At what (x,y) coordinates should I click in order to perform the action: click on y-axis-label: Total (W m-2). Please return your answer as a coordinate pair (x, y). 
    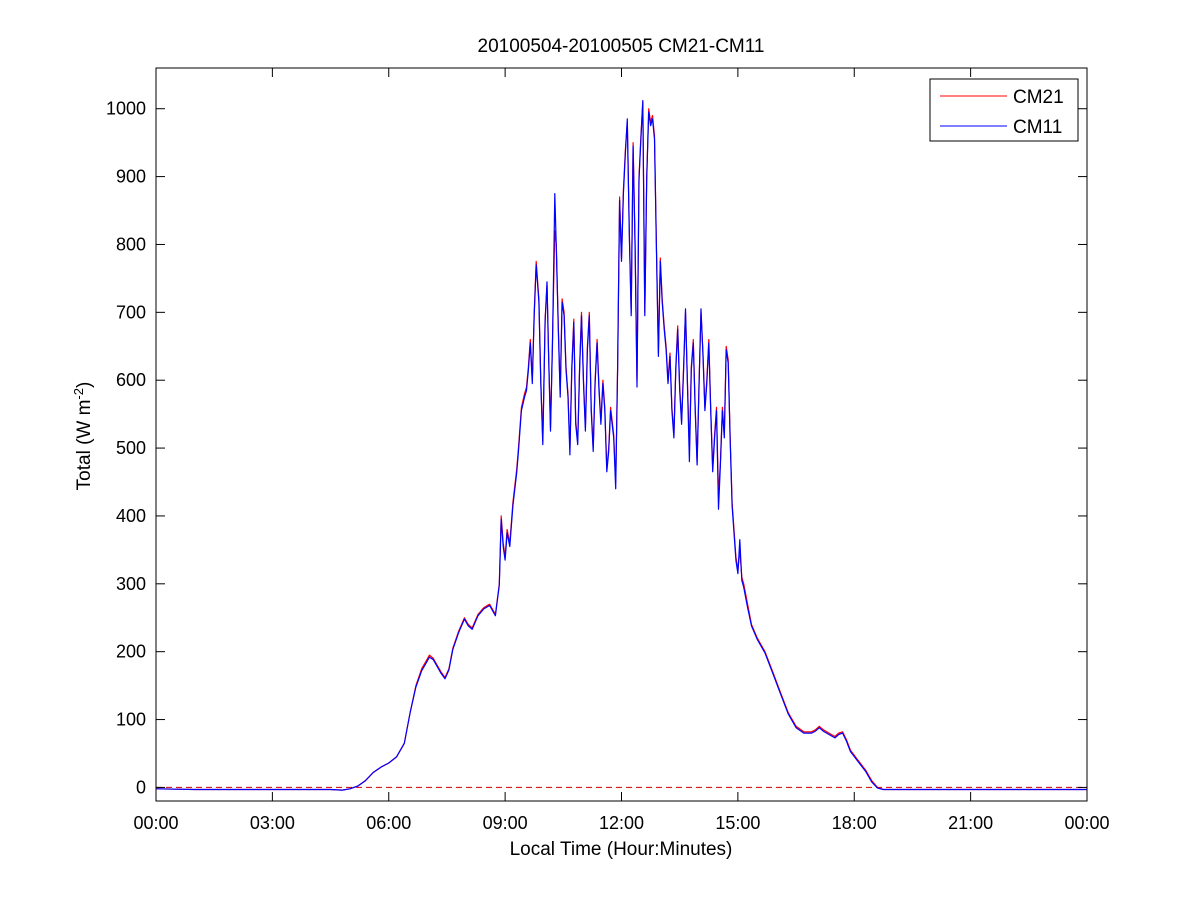
    Looking at the image, I should click on (83, 436).